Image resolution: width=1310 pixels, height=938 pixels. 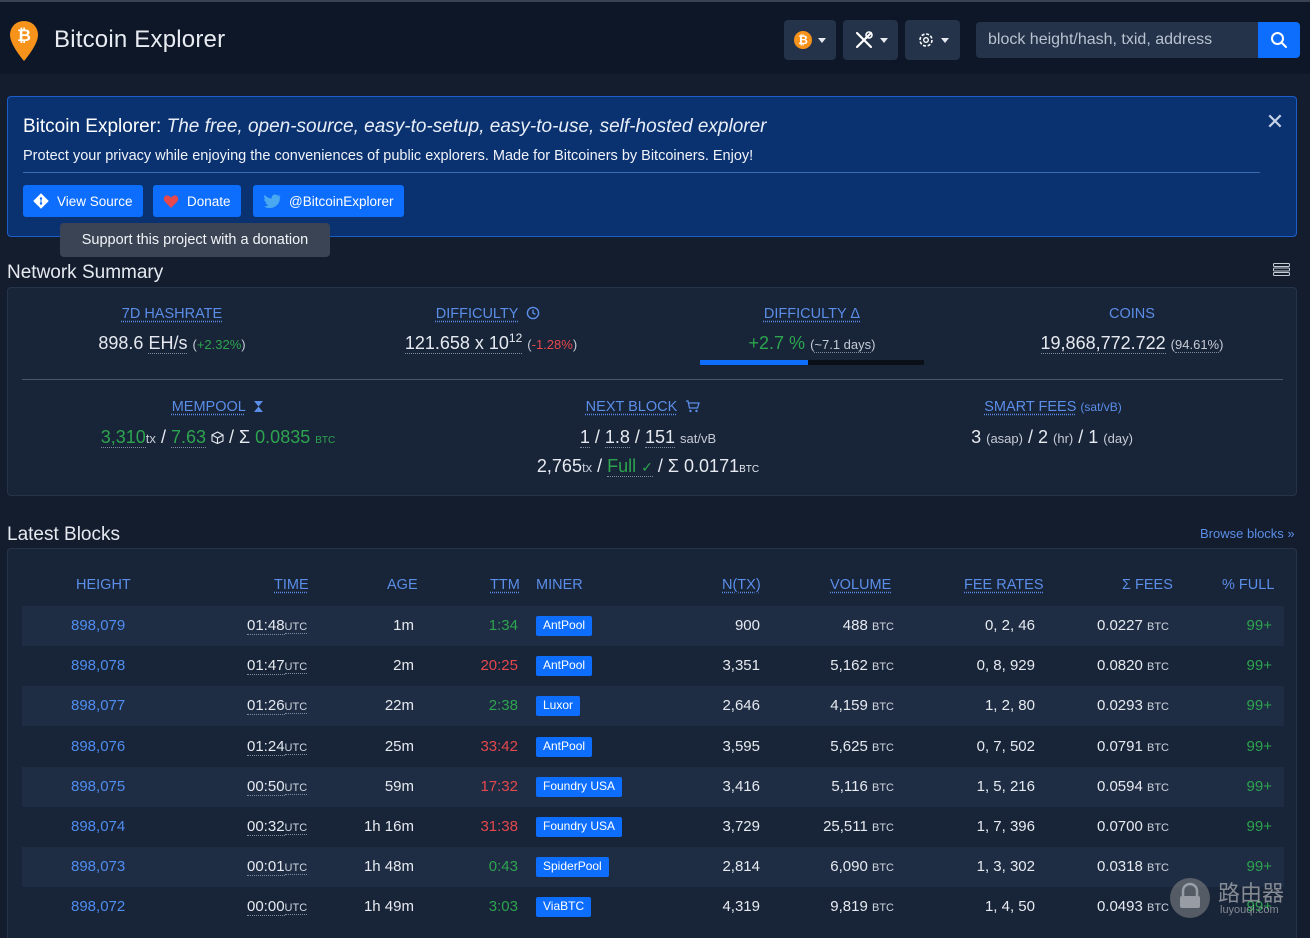 What do you see at coordinates (741, 826) in the screenshot?
I see `block-ntx: 3,729` at bounding box center [741, 826].